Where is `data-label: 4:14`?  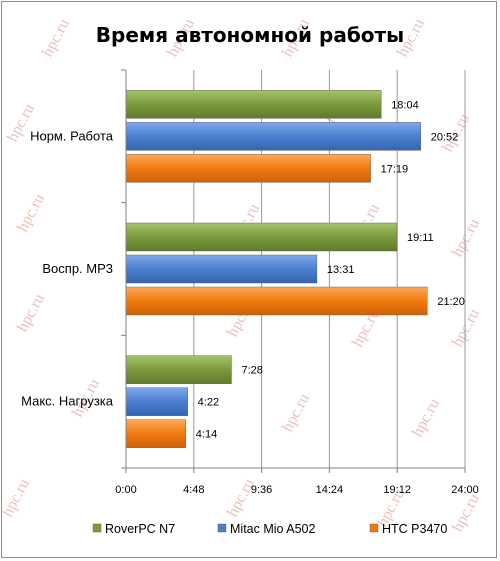
data-label: 4:14 is located at coordinates (206, 435).